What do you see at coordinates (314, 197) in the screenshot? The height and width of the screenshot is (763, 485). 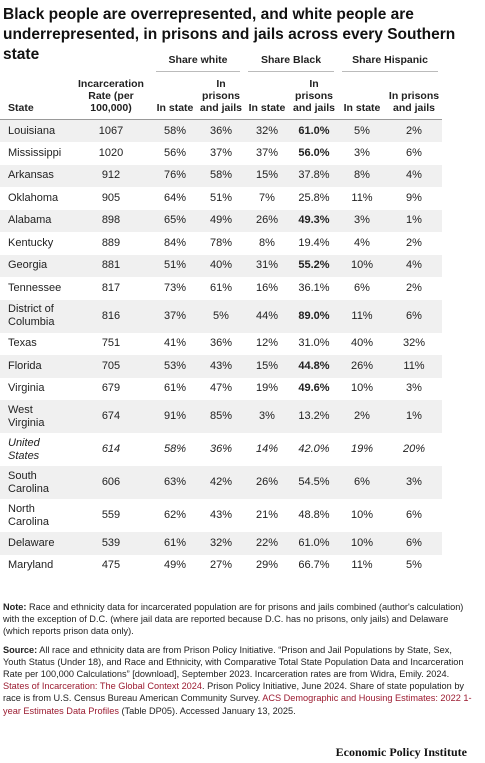 I see `value-cell: 25.8%` at bounding box center [314, 197].